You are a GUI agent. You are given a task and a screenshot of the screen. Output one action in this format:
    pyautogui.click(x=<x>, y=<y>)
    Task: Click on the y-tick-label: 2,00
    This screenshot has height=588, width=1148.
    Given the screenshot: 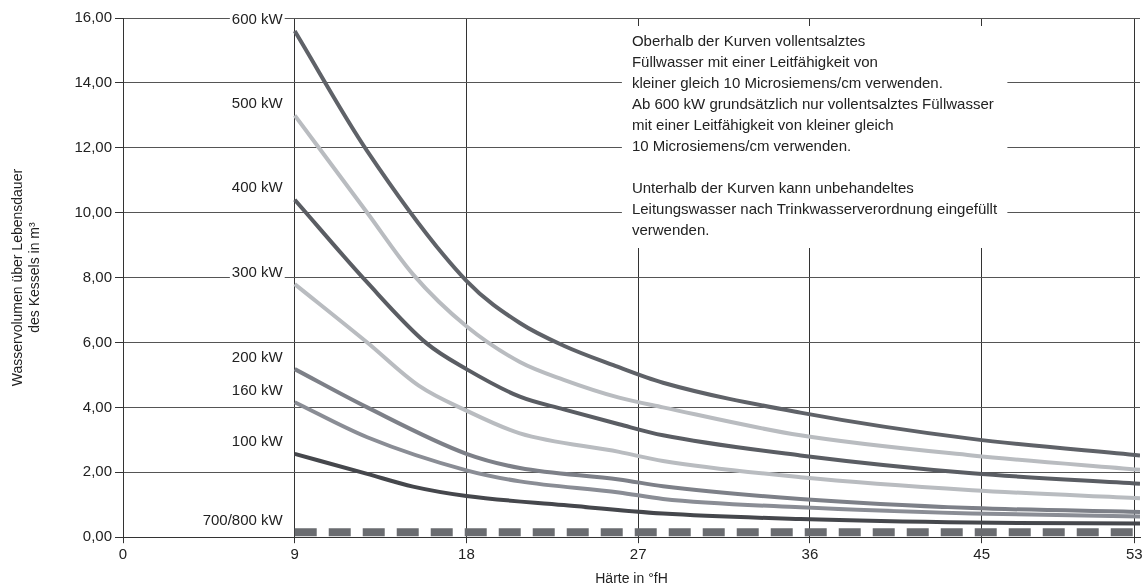 What is the action you would take?
    pyautogui.click(x=97, y=471)
    